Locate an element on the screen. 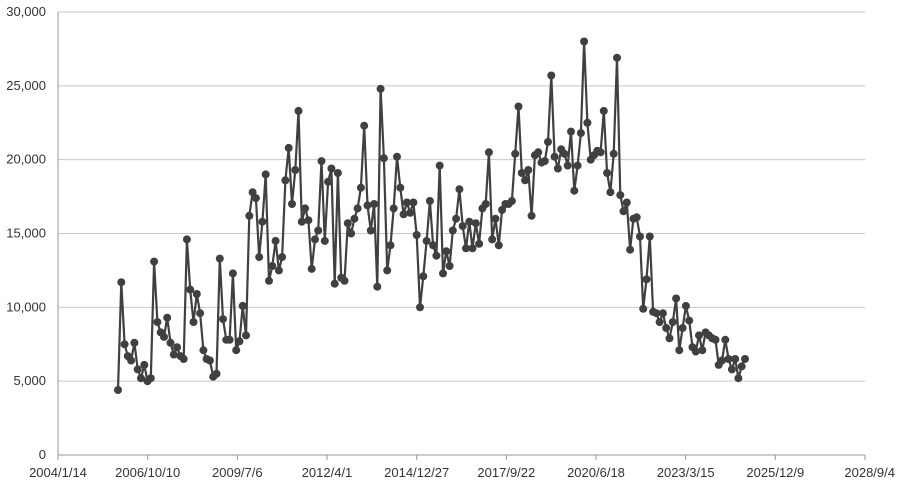  y-tick-label: 10,000 is located at coordinates (26, 306).